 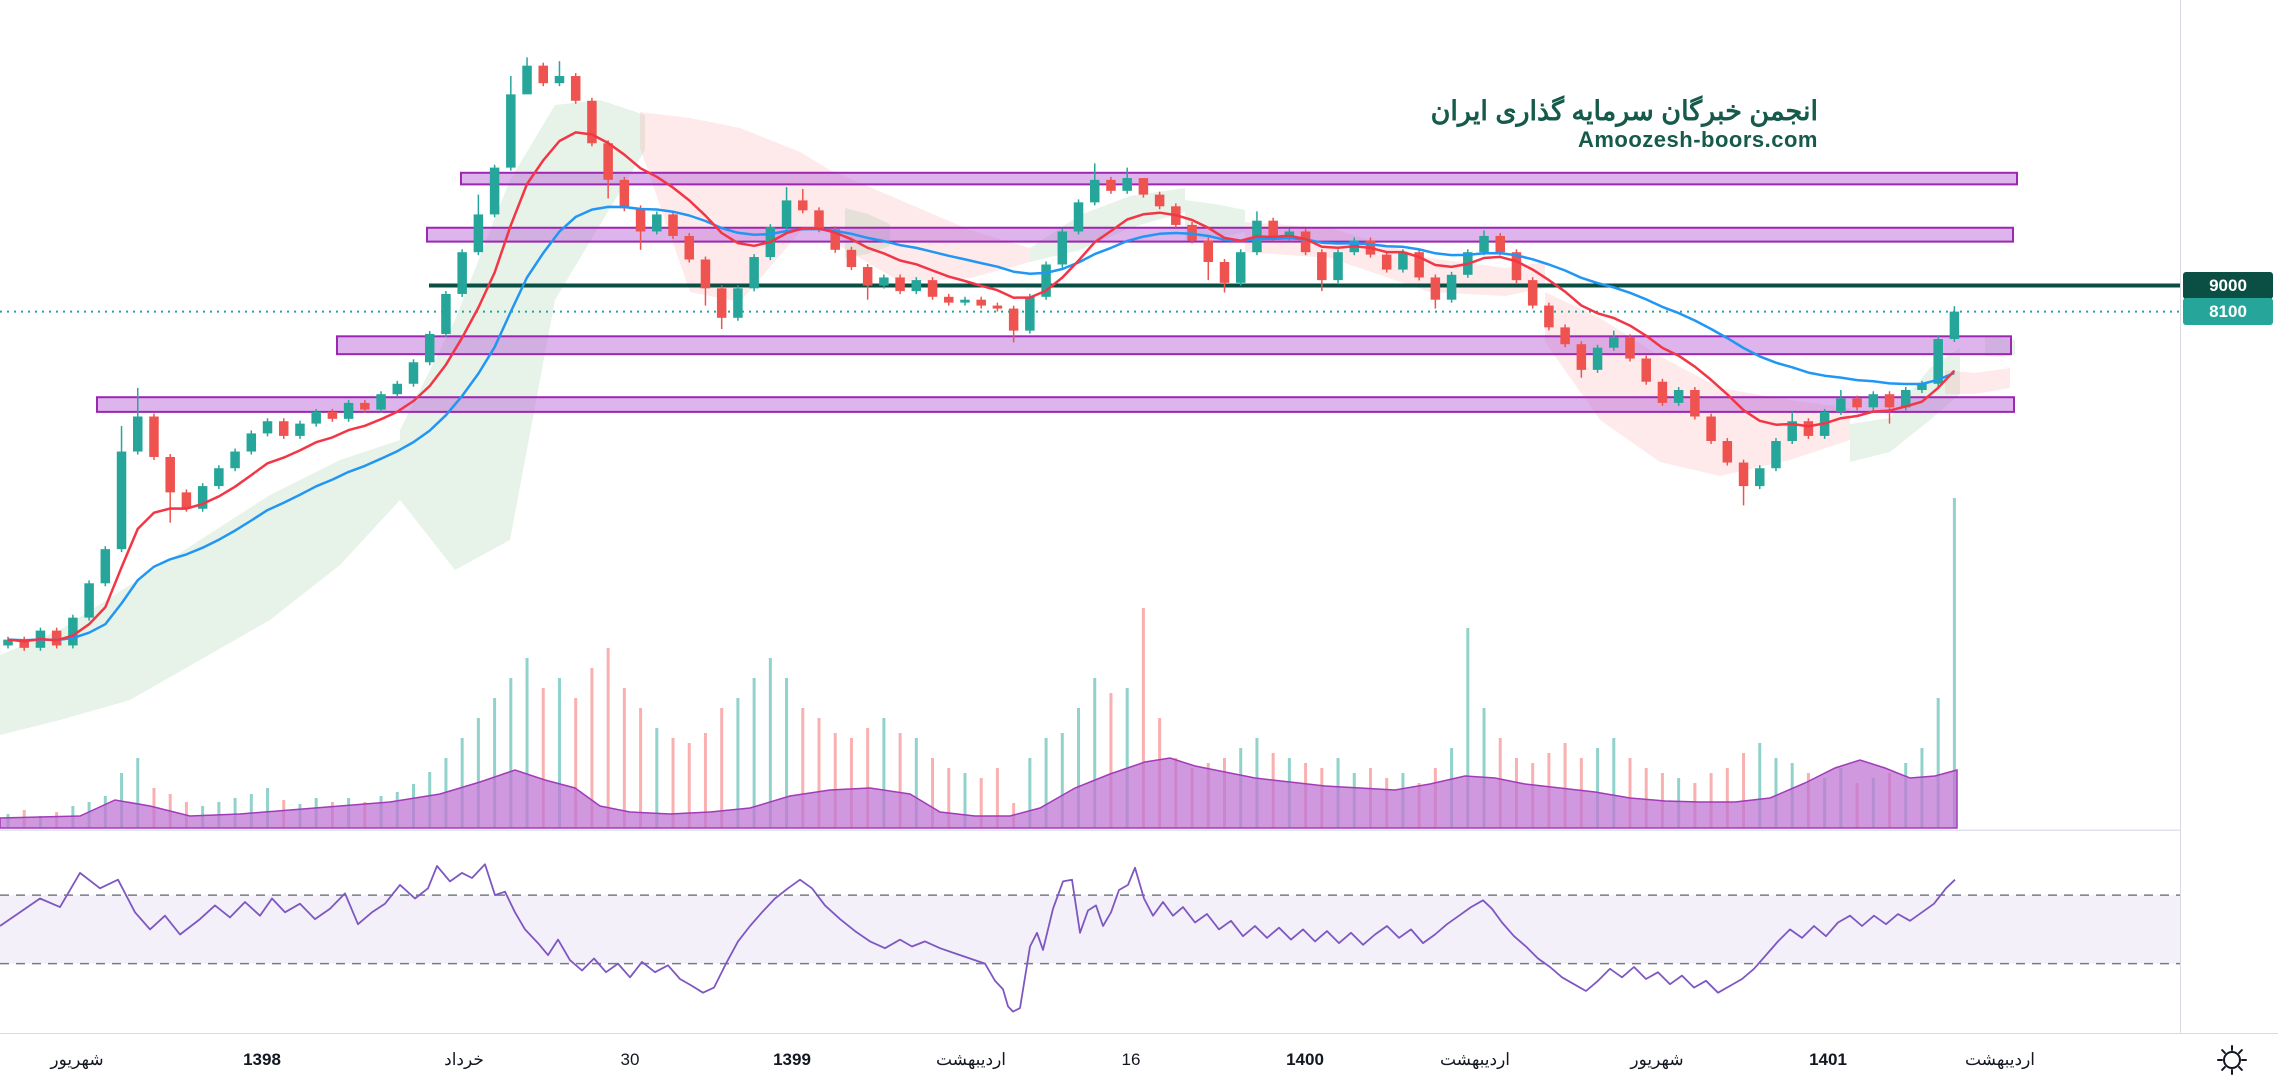 I want to click on pane-separator, so click(x=1090, y=830).